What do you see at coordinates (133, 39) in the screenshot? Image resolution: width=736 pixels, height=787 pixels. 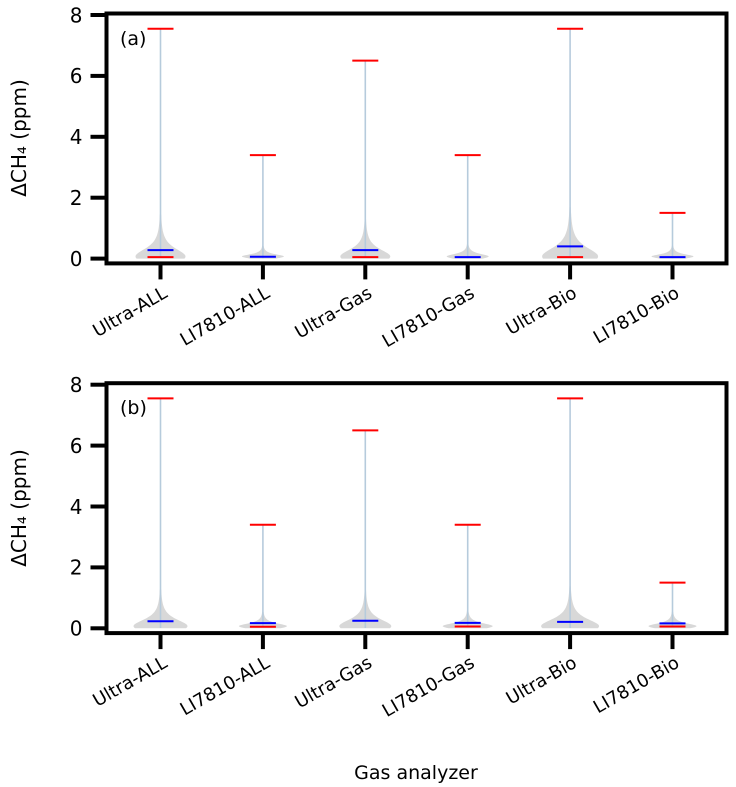 I see `panel-label-a: (a)` at bounding box center [133, 39].